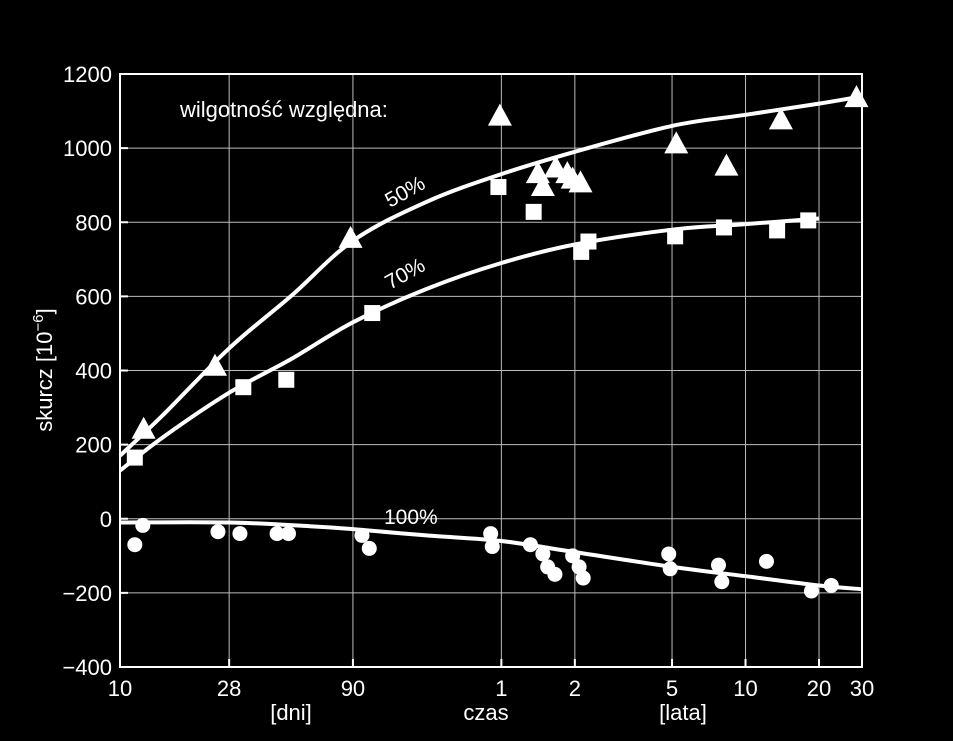  What do you see at coordinates (93, 296) in the screenshot?
I see `y-tick-label: 600` at bounding box center [93, 296].